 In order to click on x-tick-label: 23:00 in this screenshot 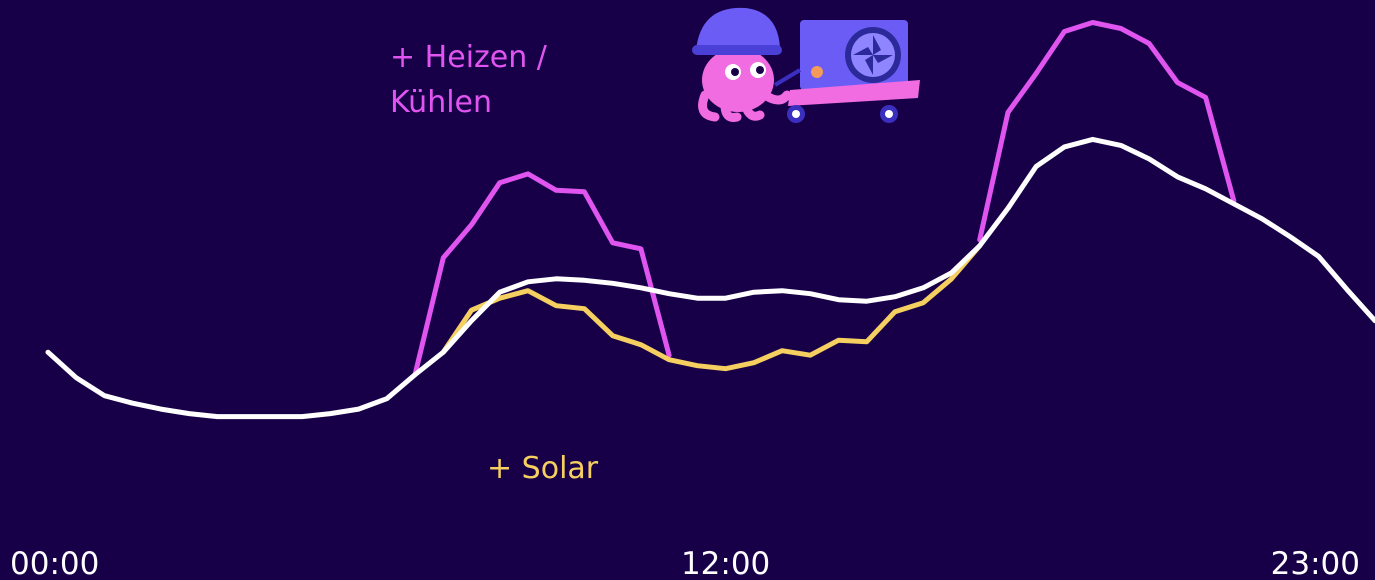, I will do `click(1315, 563)`.